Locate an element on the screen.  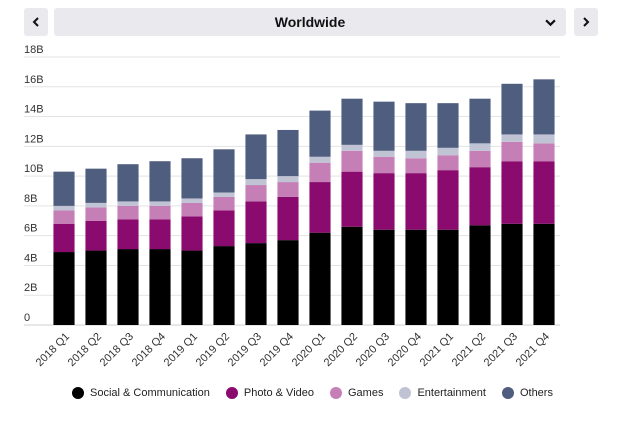
previous-button is located at coordinates (36, 22).